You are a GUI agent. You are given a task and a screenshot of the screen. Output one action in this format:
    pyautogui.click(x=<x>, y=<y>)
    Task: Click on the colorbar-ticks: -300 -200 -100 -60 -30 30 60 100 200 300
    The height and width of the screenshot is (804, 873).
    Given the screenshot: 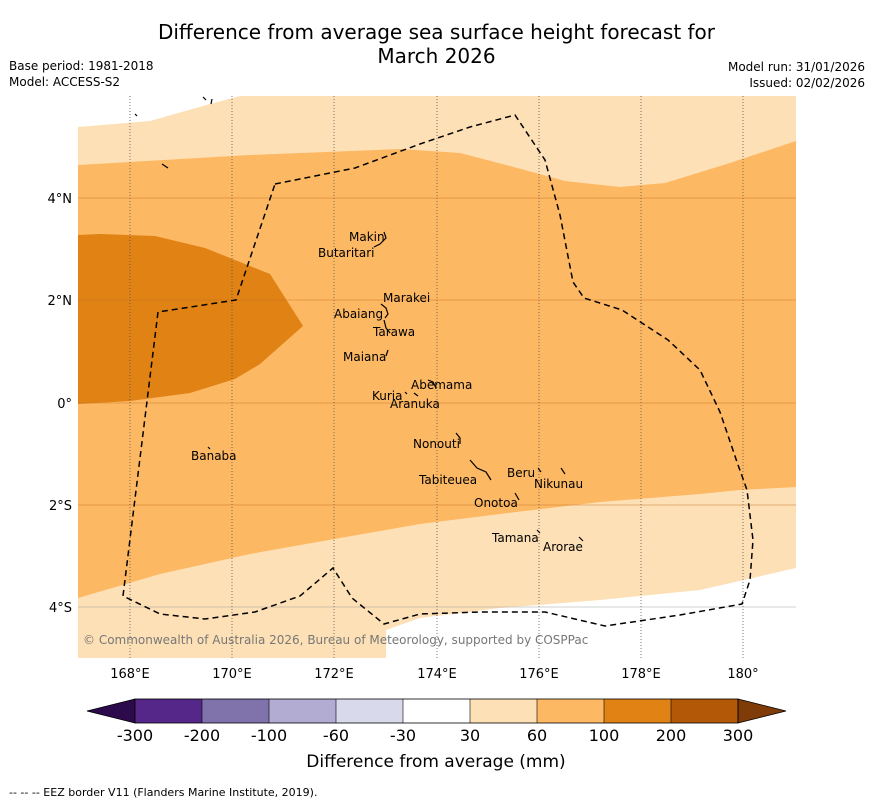 What is the action you would take?
    pyautogui.click(x=435, y=735)
    